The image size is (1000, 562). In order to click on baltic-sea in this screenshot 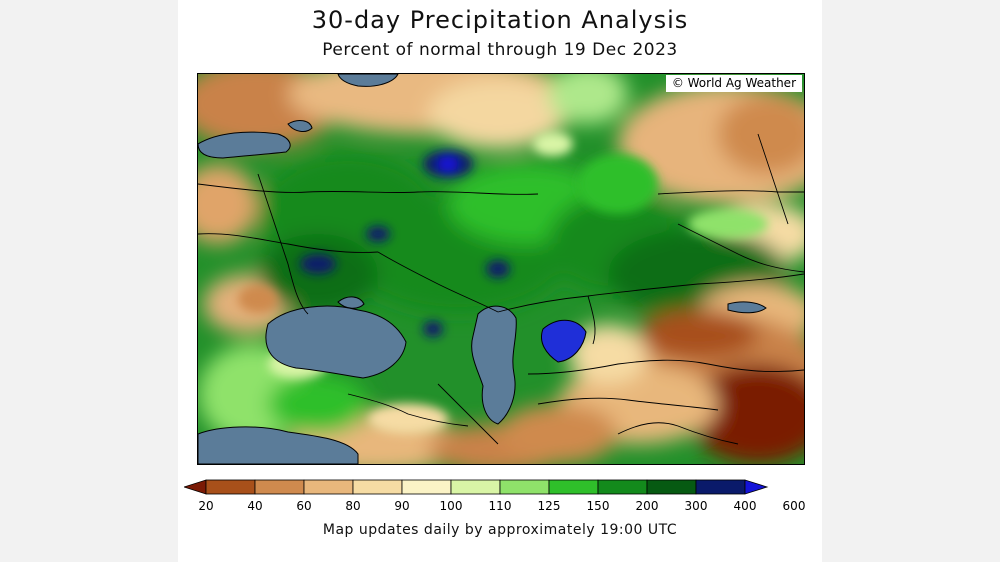, I will do `click(244, 145)`.